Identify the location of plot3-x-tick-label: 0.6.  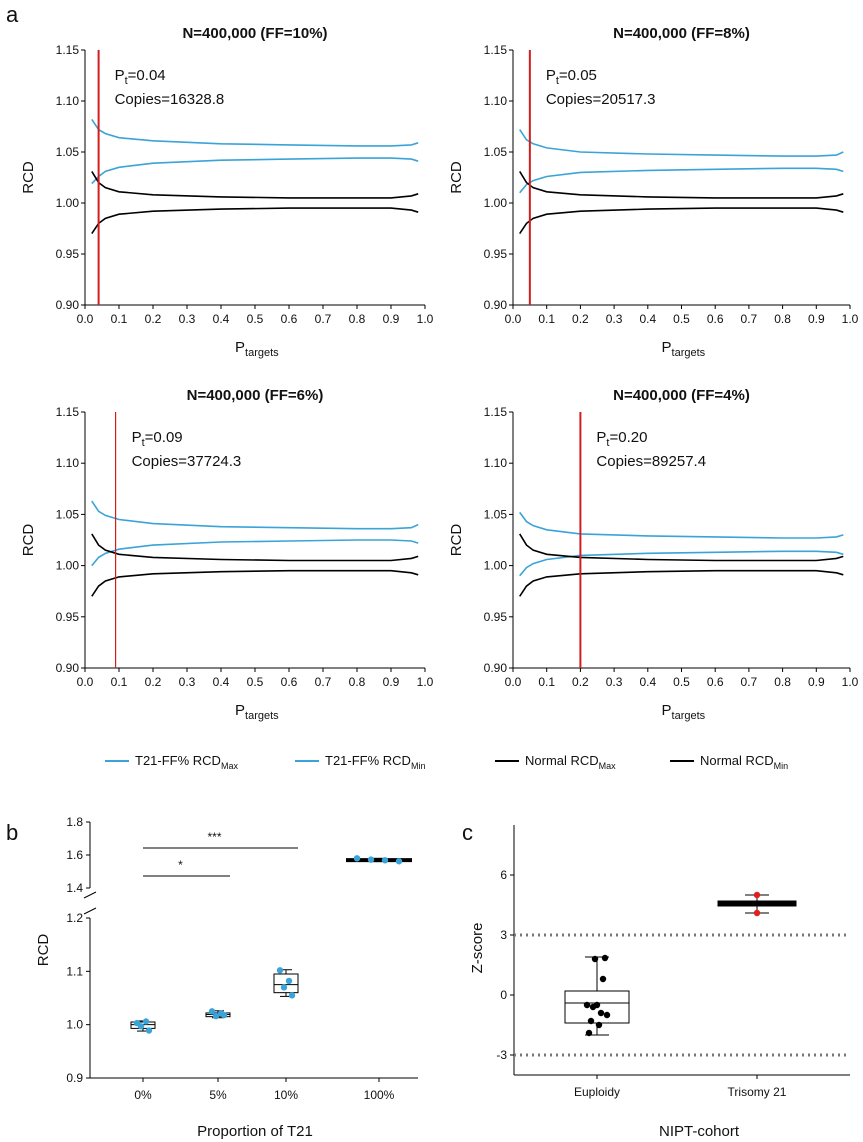
(289, 682).